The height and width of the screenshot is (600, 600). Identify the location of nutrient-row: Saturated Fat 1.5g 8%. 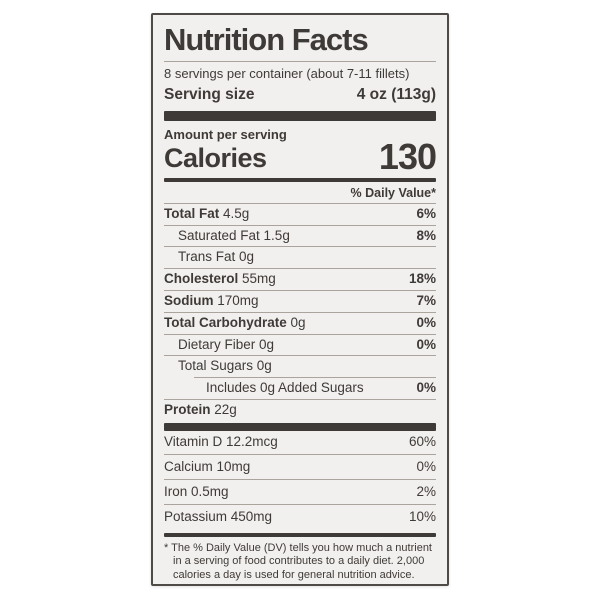
(300, 235).